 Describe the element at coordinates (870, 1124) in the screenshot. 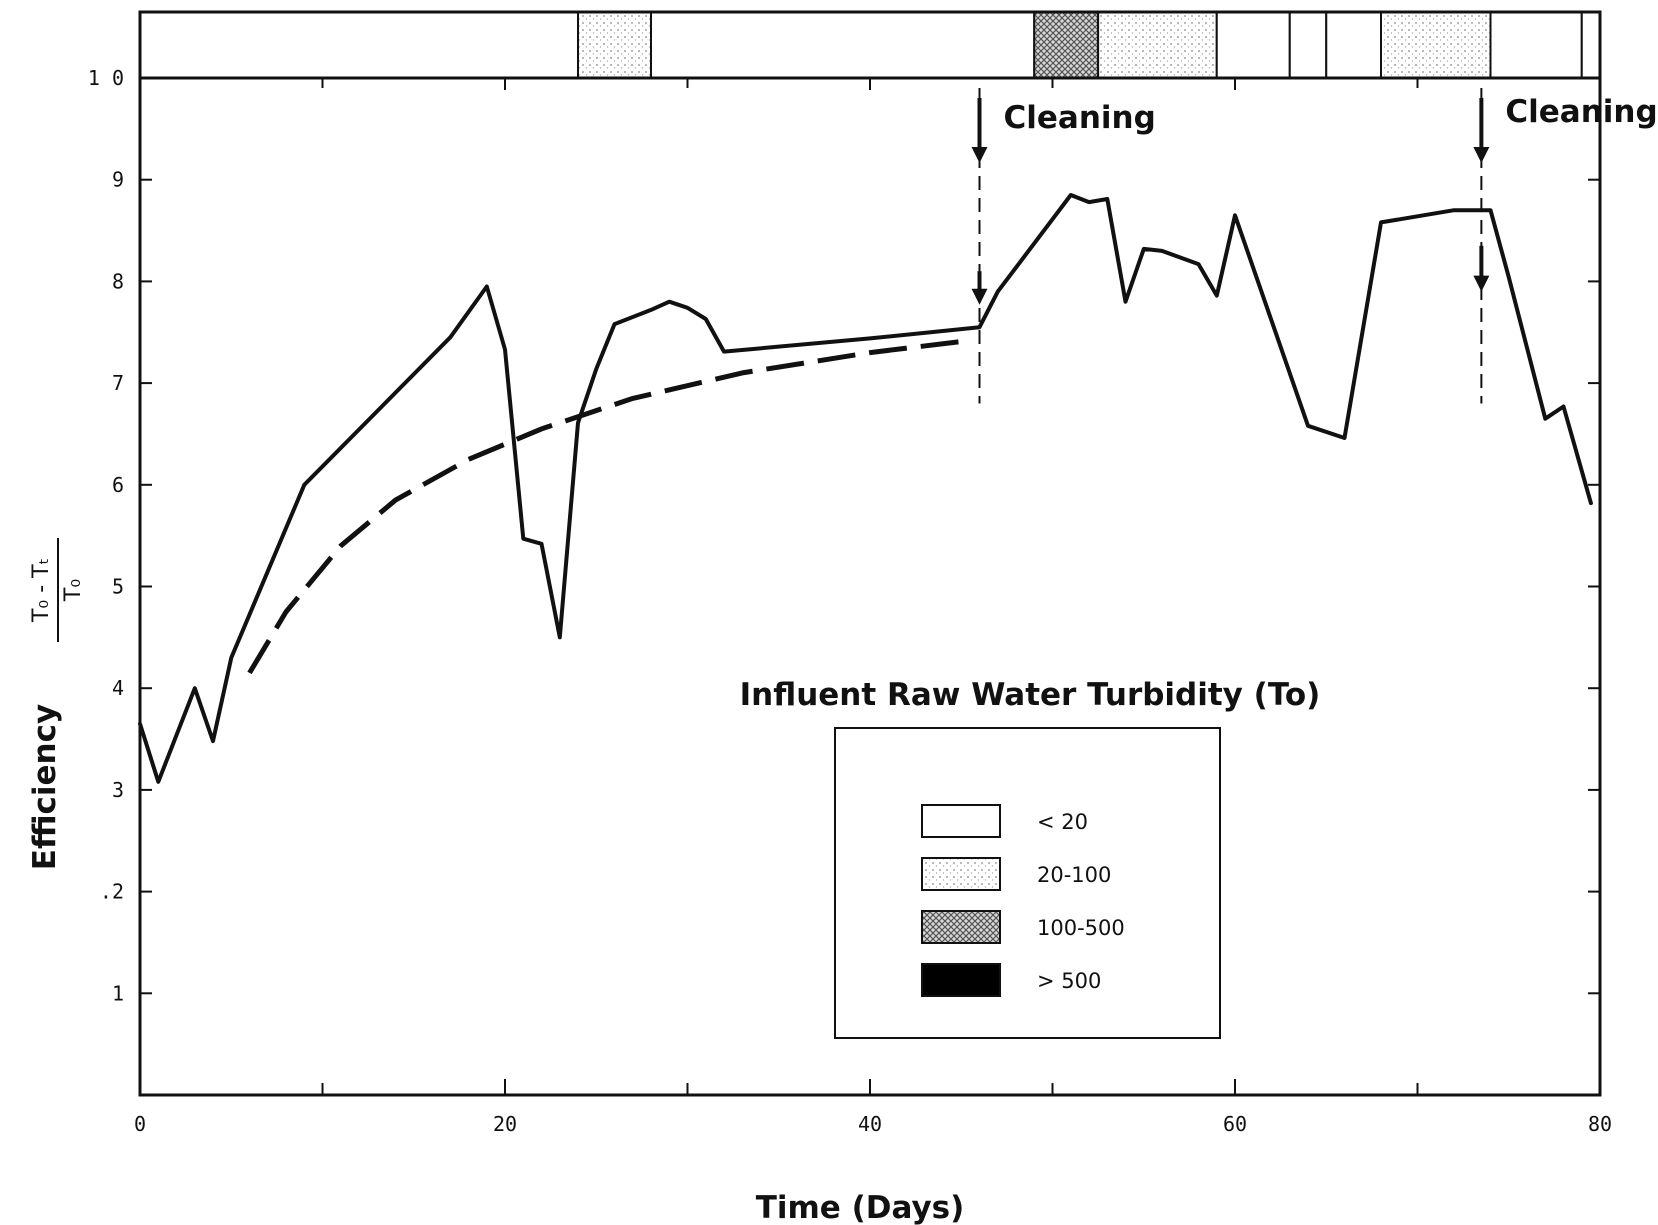

I see `x-tick-label: 40` at that location.